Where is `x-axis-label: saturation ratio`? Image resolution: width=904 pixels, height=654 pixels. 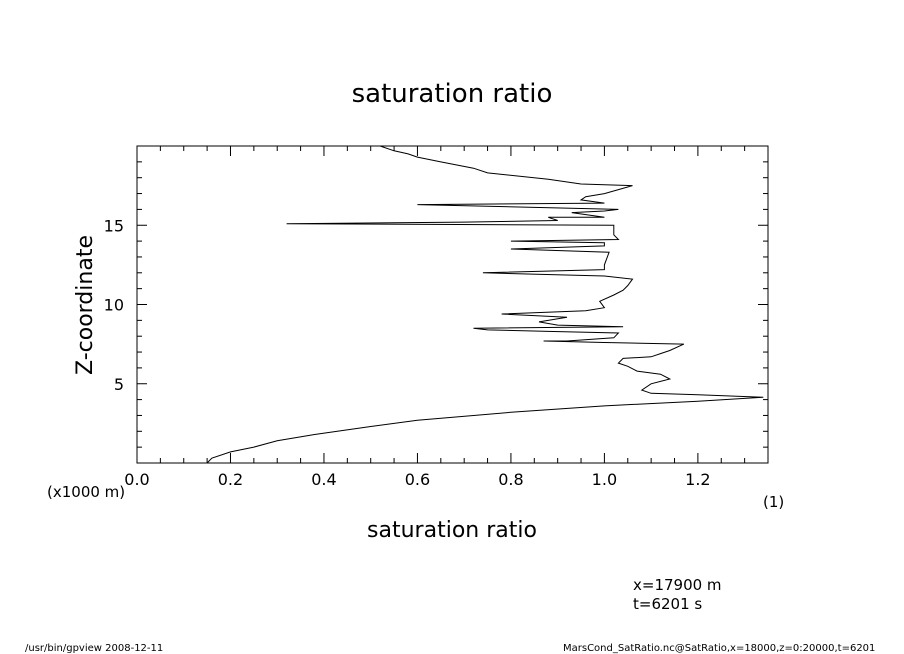 x-axis-label: saturation ratio is located at coordinates (452, 530).